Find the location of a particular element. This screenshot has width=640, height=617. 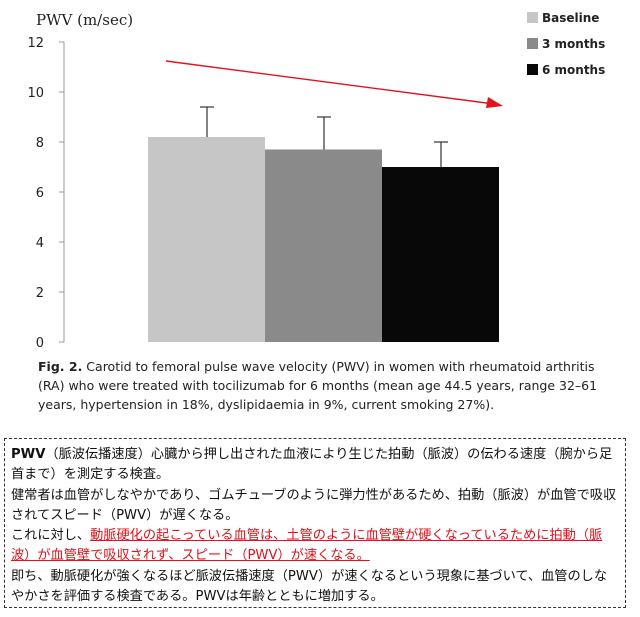

pwv-keyword: PWV is located at coordinates (28, 454).